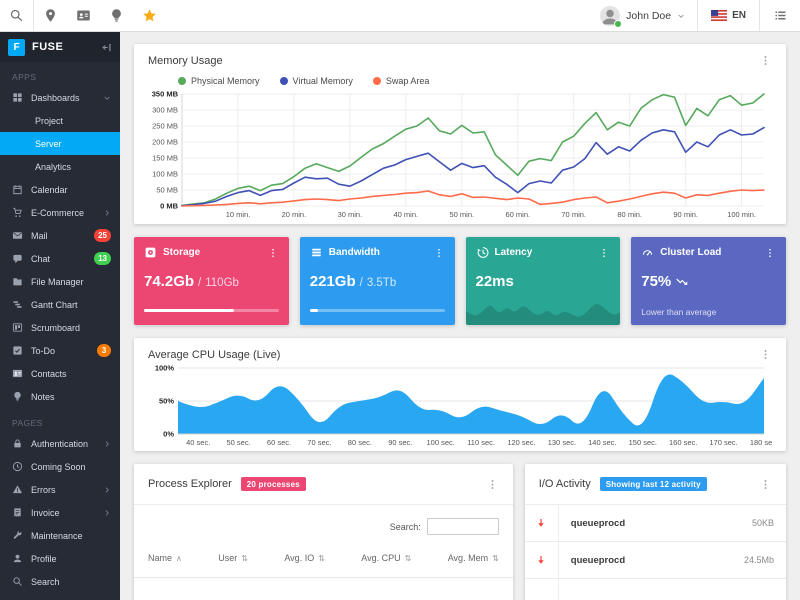 This screenshot has width=800, height=600. I want to click on process-explorer-title: Process Explorer, so click(190, 484).